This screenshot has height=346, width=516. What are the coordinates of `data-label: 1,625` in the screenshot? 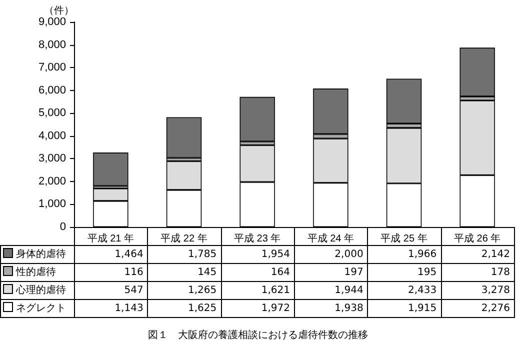 It's located at (185, 309).